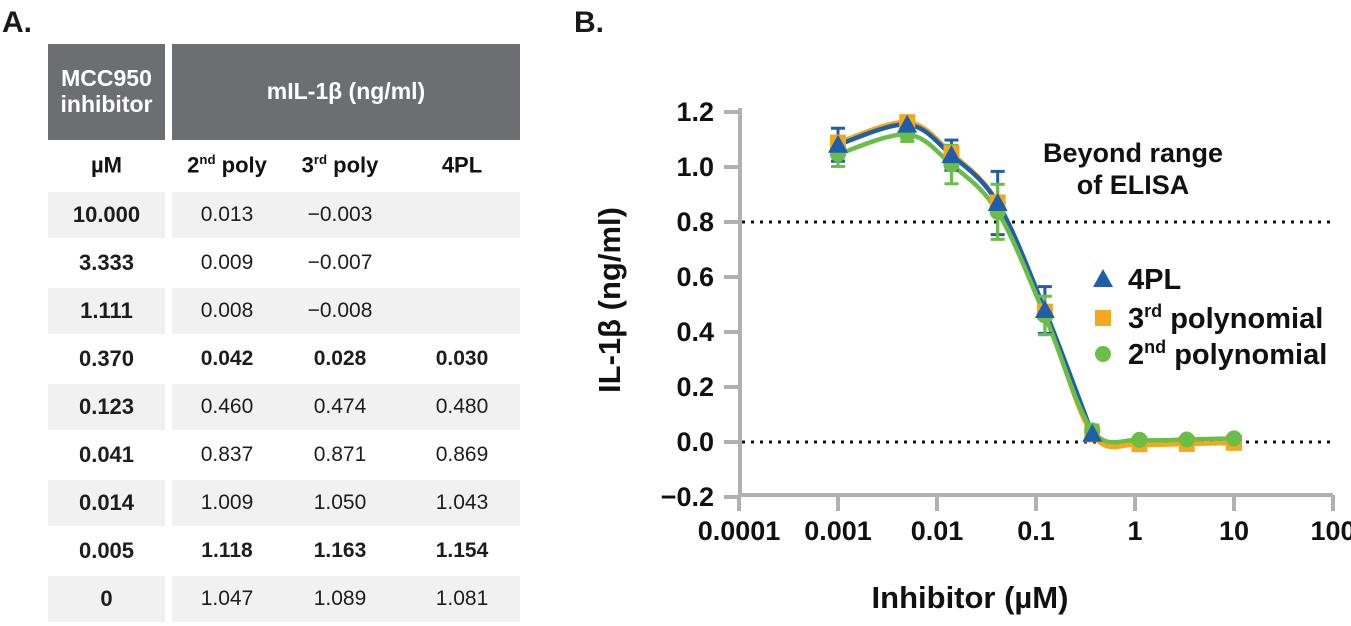 Image resolution: width=1351 pixels, height=626 pixels. Describe the element at coordinates (227, 214) in the screenshot. I see `cell-2nd-poly: 0.013` at that location.